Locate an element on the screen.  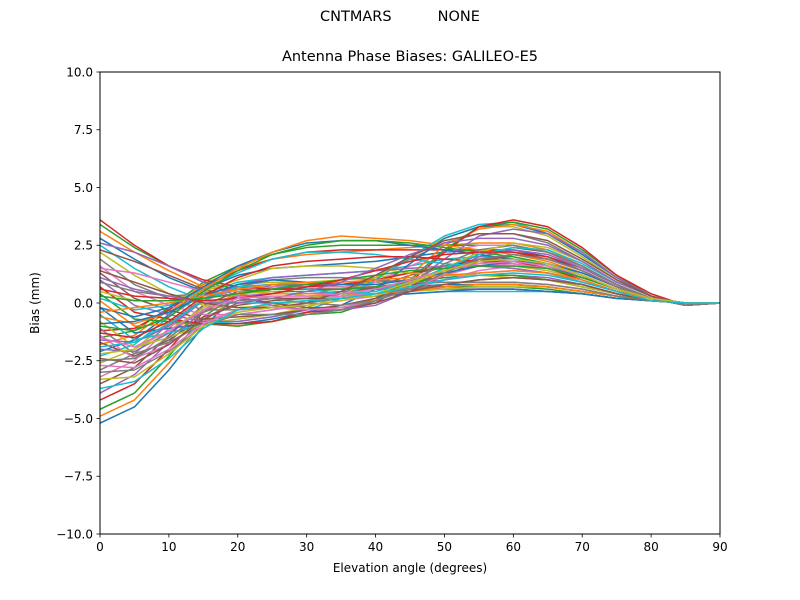
x-tick-label: 30 is located at coordinates (306, 547).